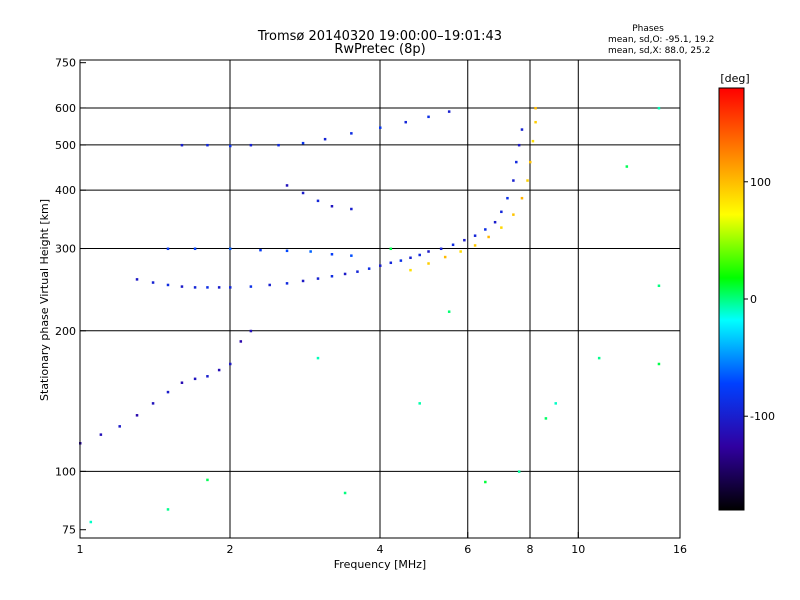  What do you see at coordinates (467, 549) in the screenshot?
I see `x-tick-label: 6` at bounding box center [467, 549].